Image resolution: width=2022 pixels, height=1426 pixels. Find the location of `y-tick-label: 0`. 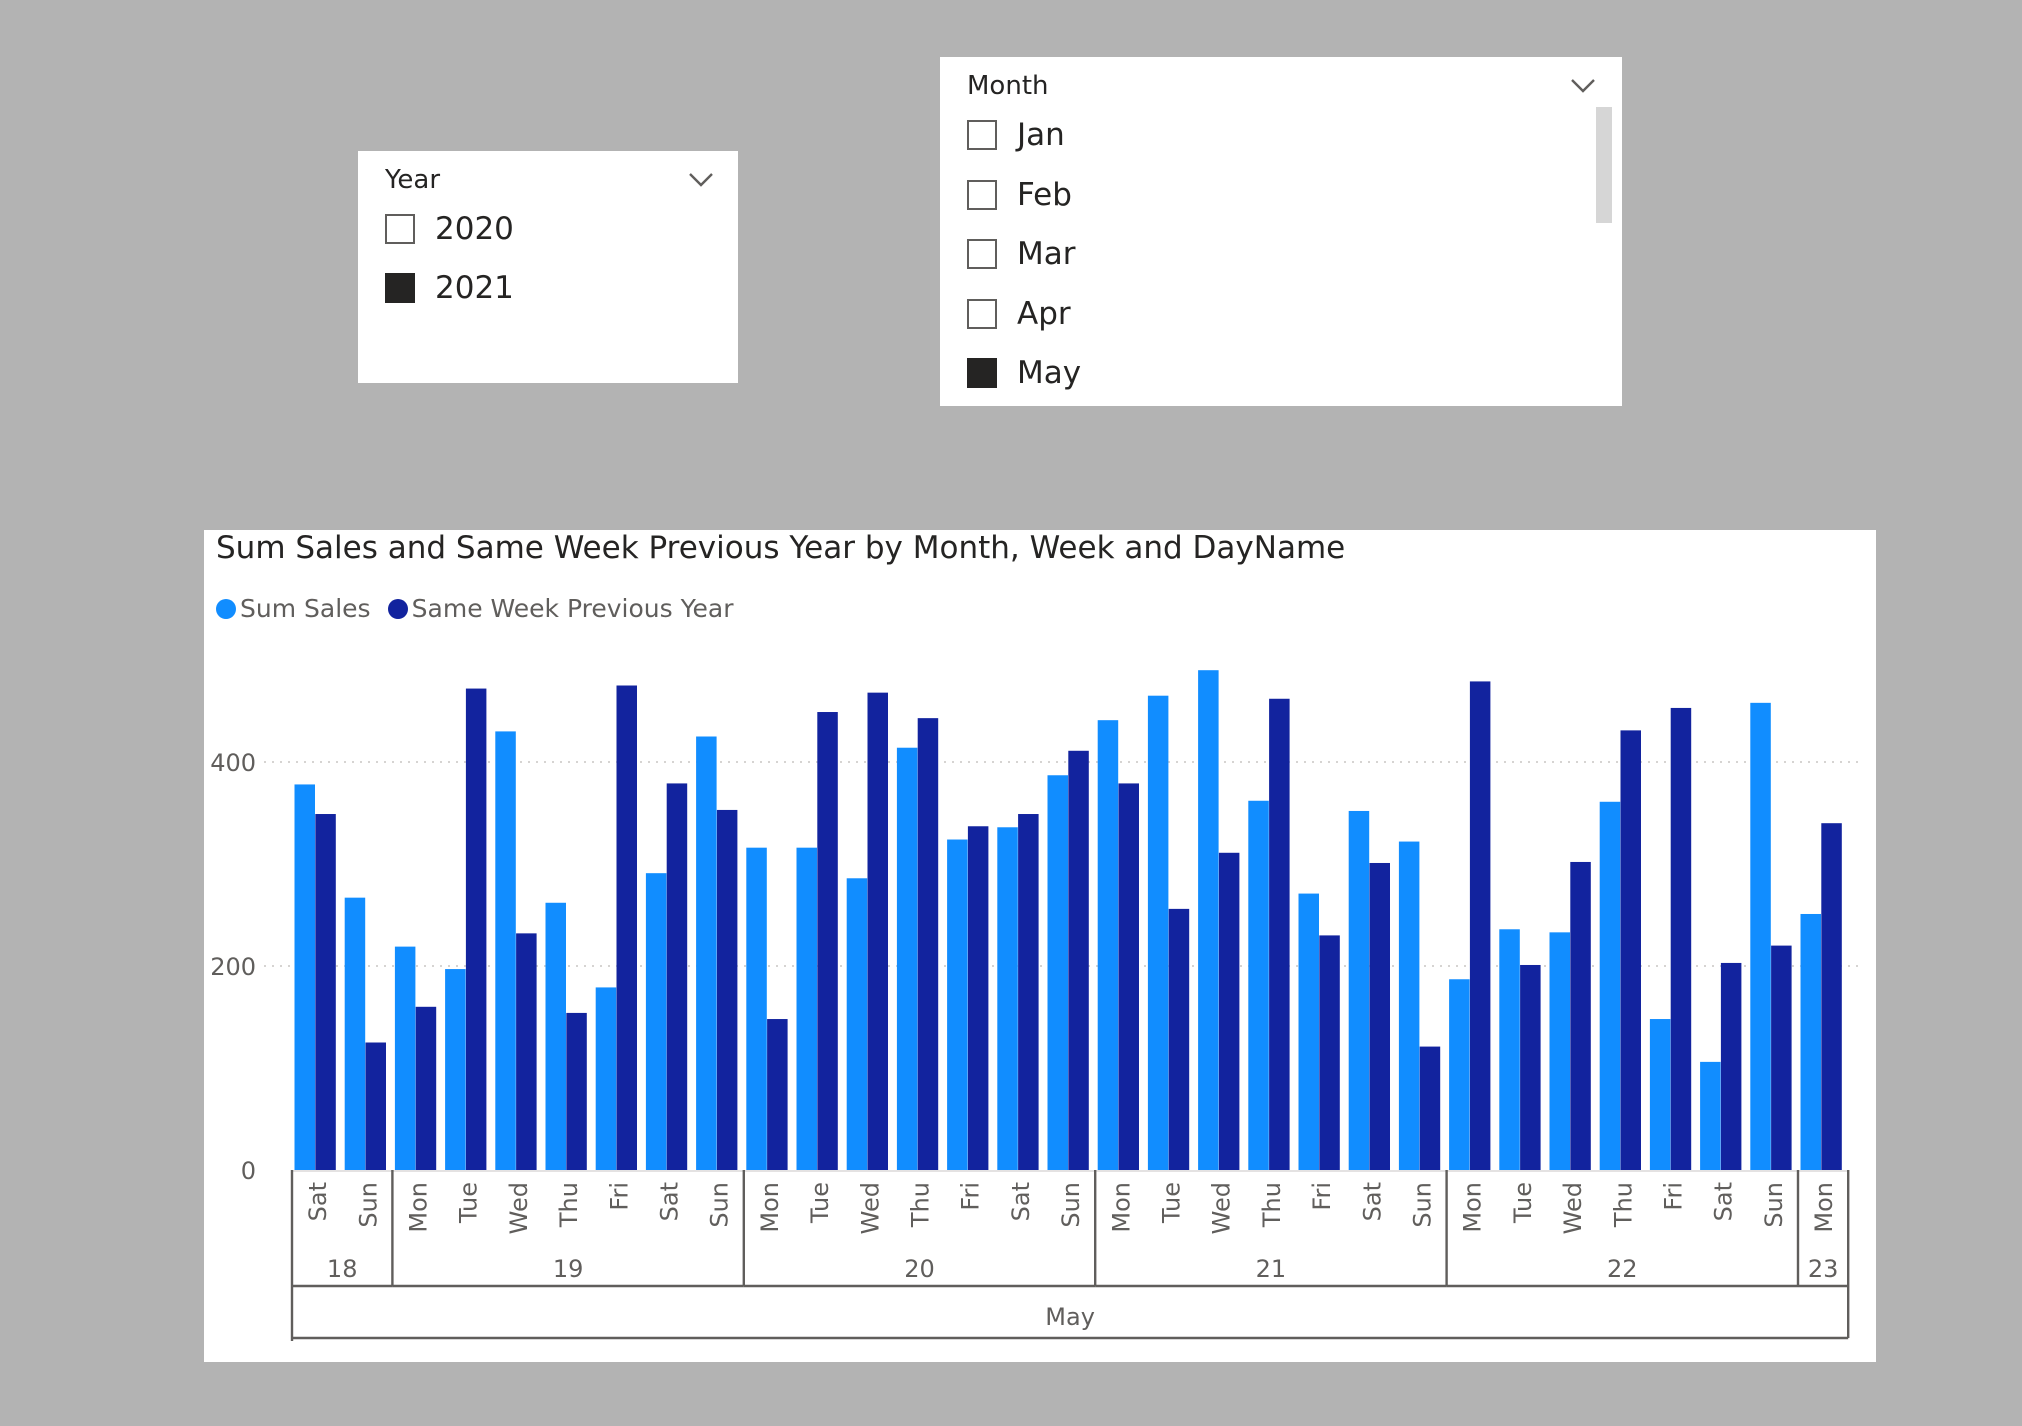

y-tick-label: 0 is located at coordinates (248, 1171).